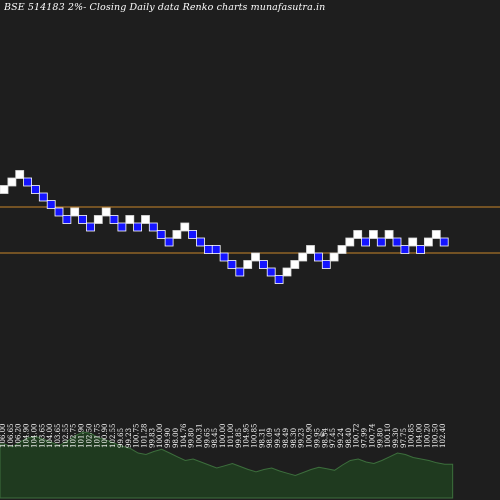 The height and width of the screenshot is (500, 500). What do you see at coordinates (227, 465) in the screenshot?
I see `volume-area` at bounding box center [227, 465].